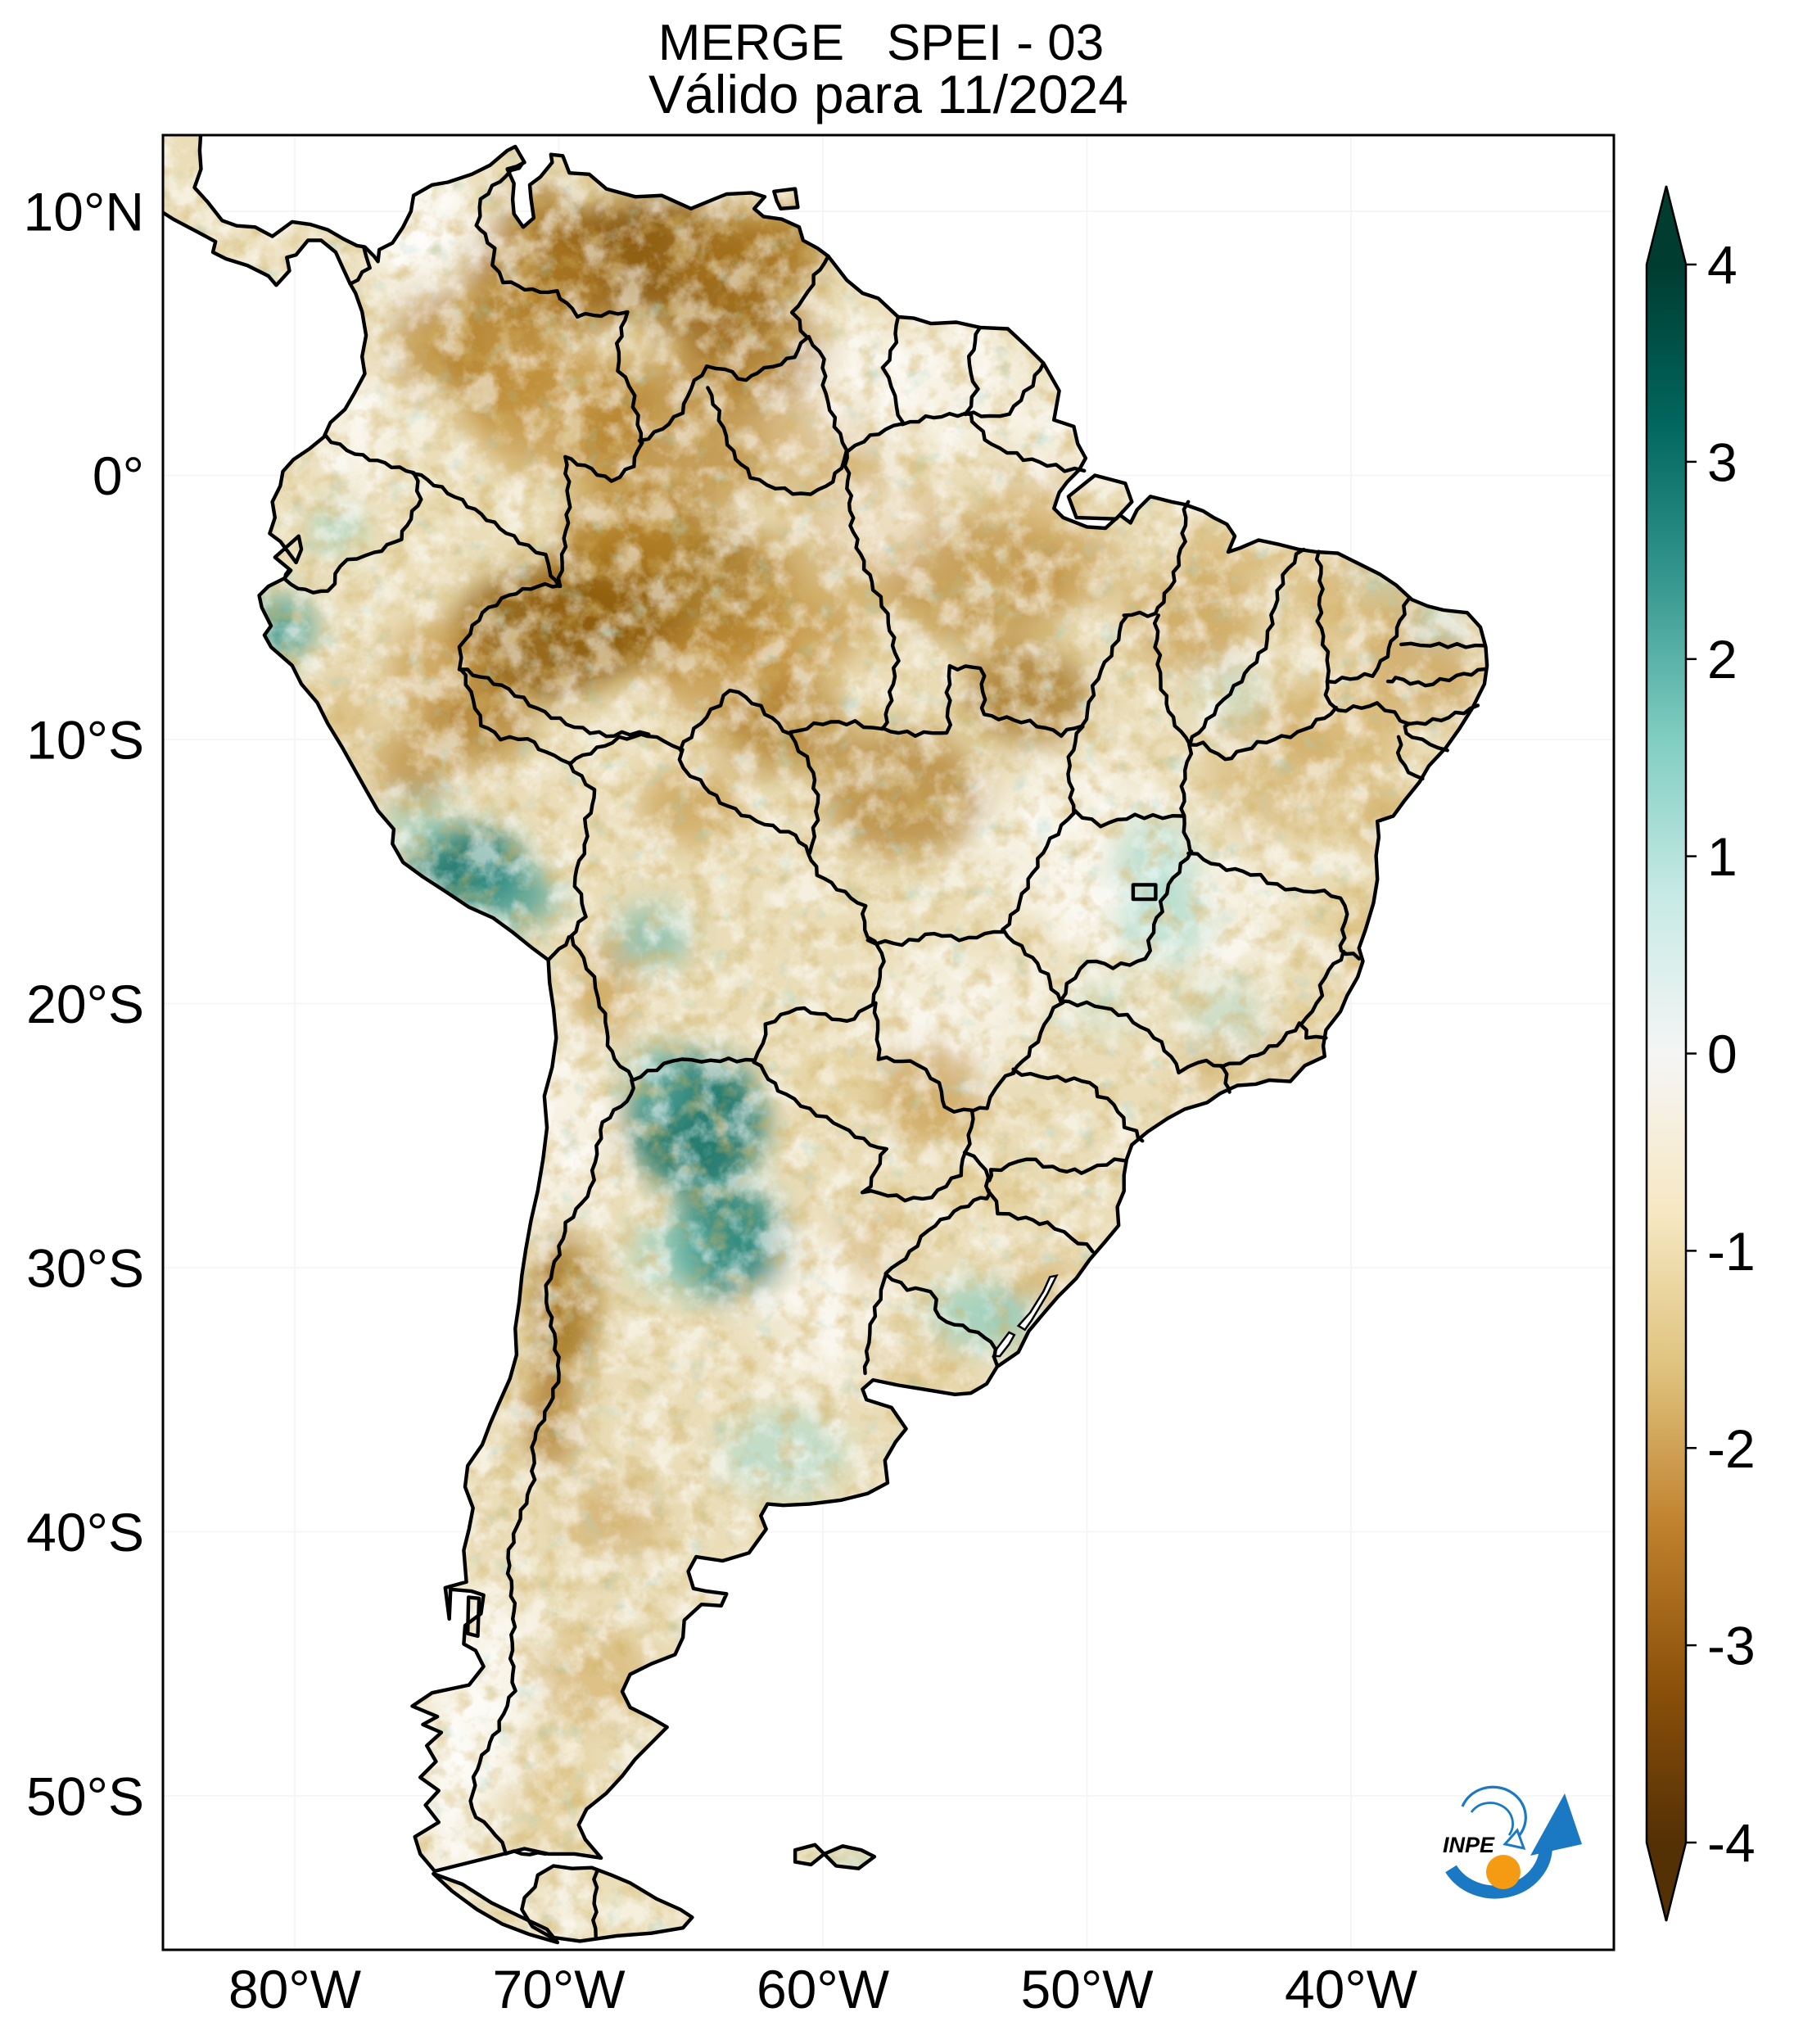 The image size is (1794, 2044). I want to click on svg-text: 4, so click(1722, 265).